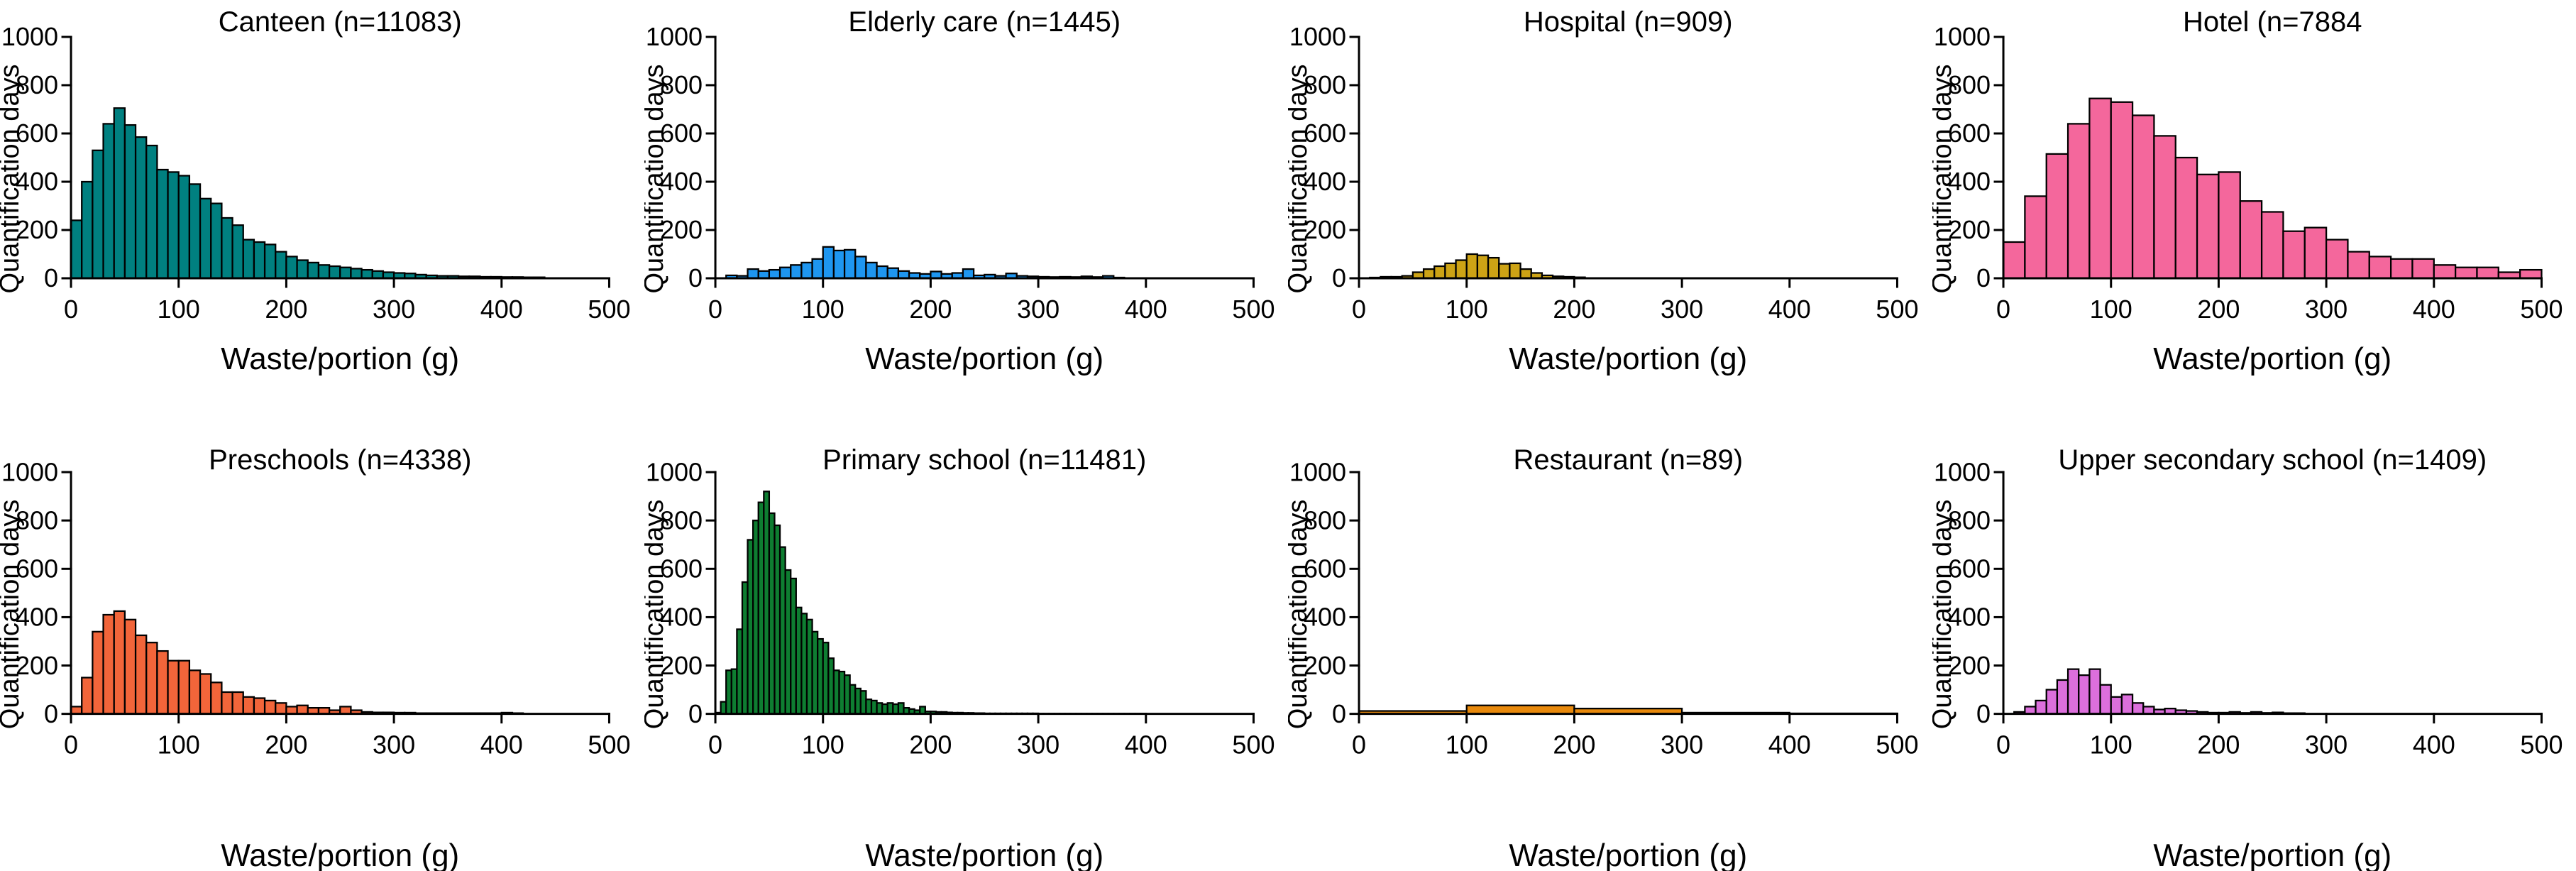 This screenshot has width=2576, height=871. I want to click on chart-title: Elderly care (n=1445), so click(984, 22).